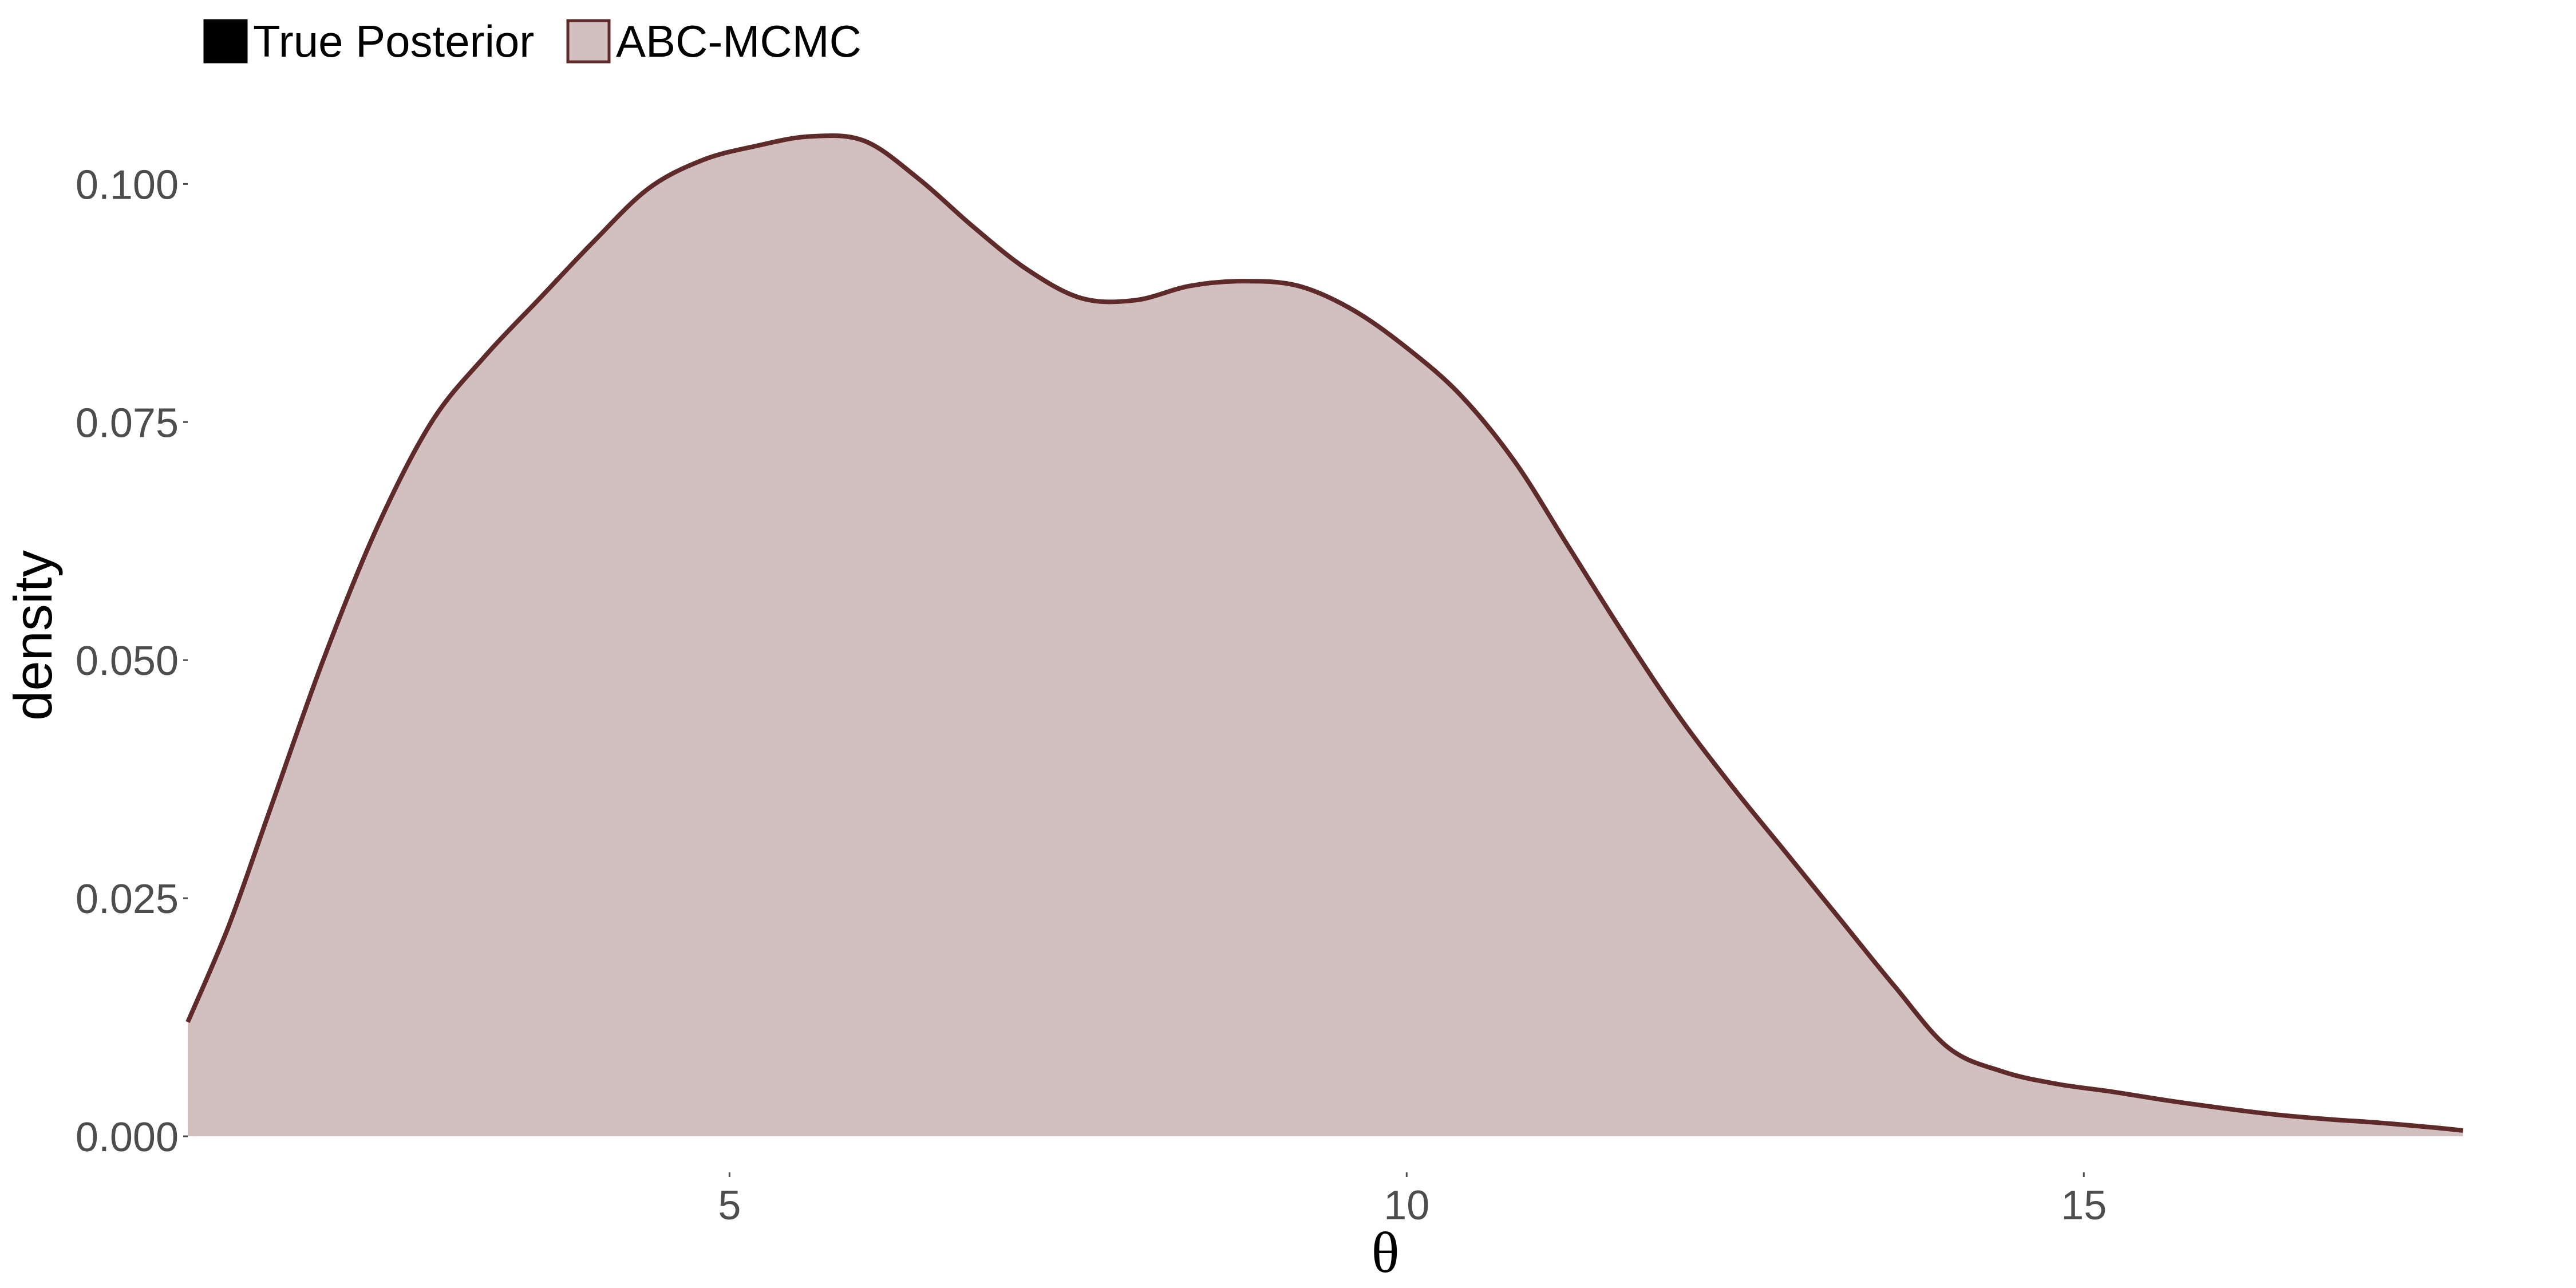 The image size is (2576, 1288). I want to click on x-tick-label: 10, so click(1406, 1205).